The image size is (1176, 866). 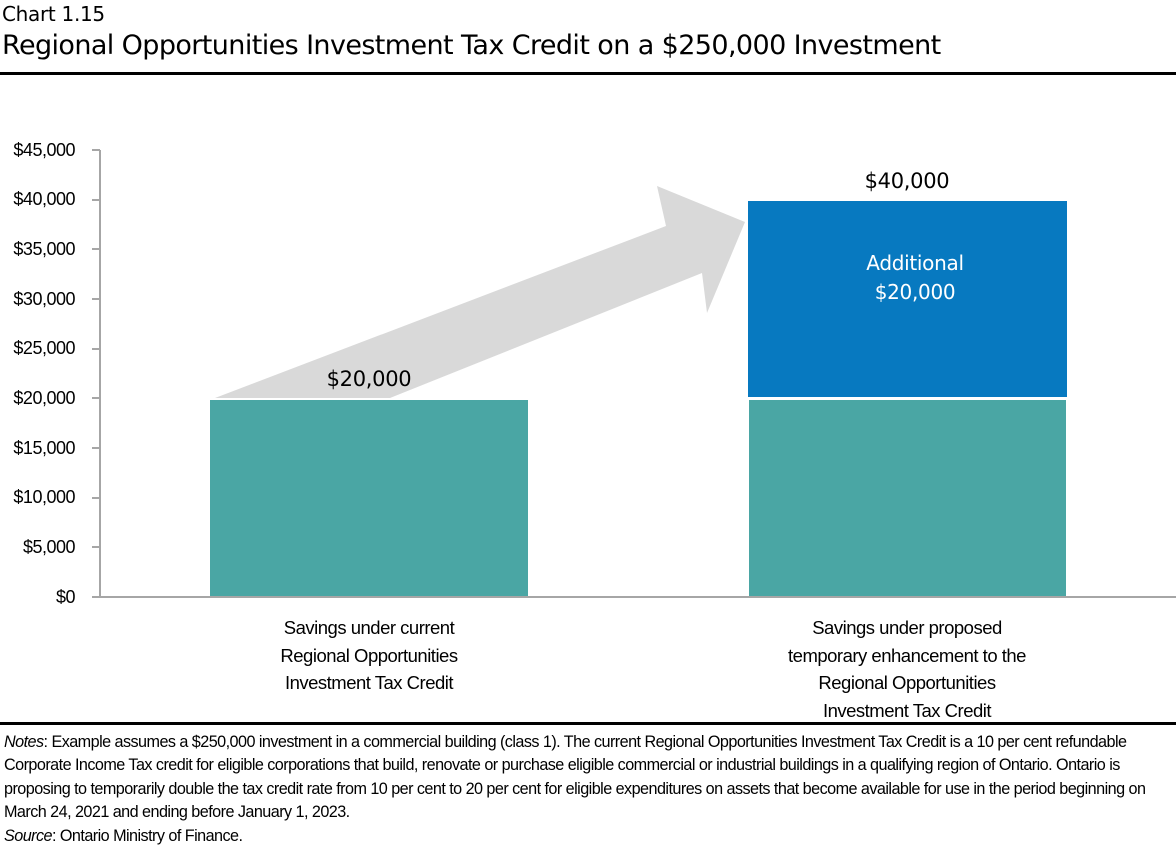 I want to click on notes-divider, so click(x=588, y=723).